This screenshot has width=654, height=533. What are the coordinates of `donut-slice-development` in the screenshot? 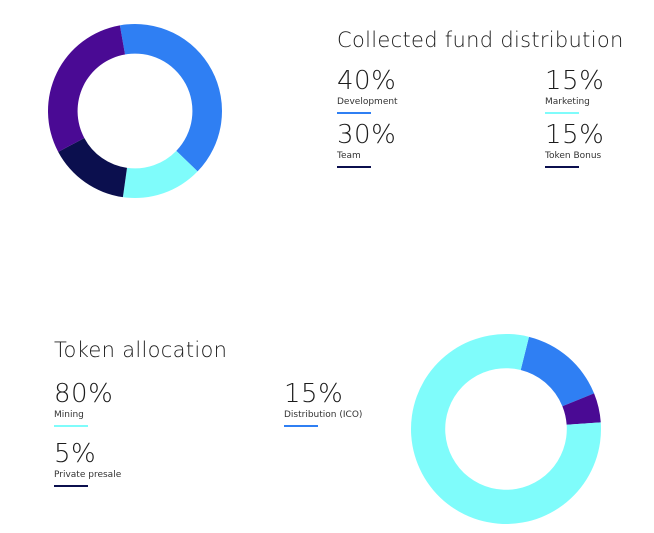 It's located at (170, 98).